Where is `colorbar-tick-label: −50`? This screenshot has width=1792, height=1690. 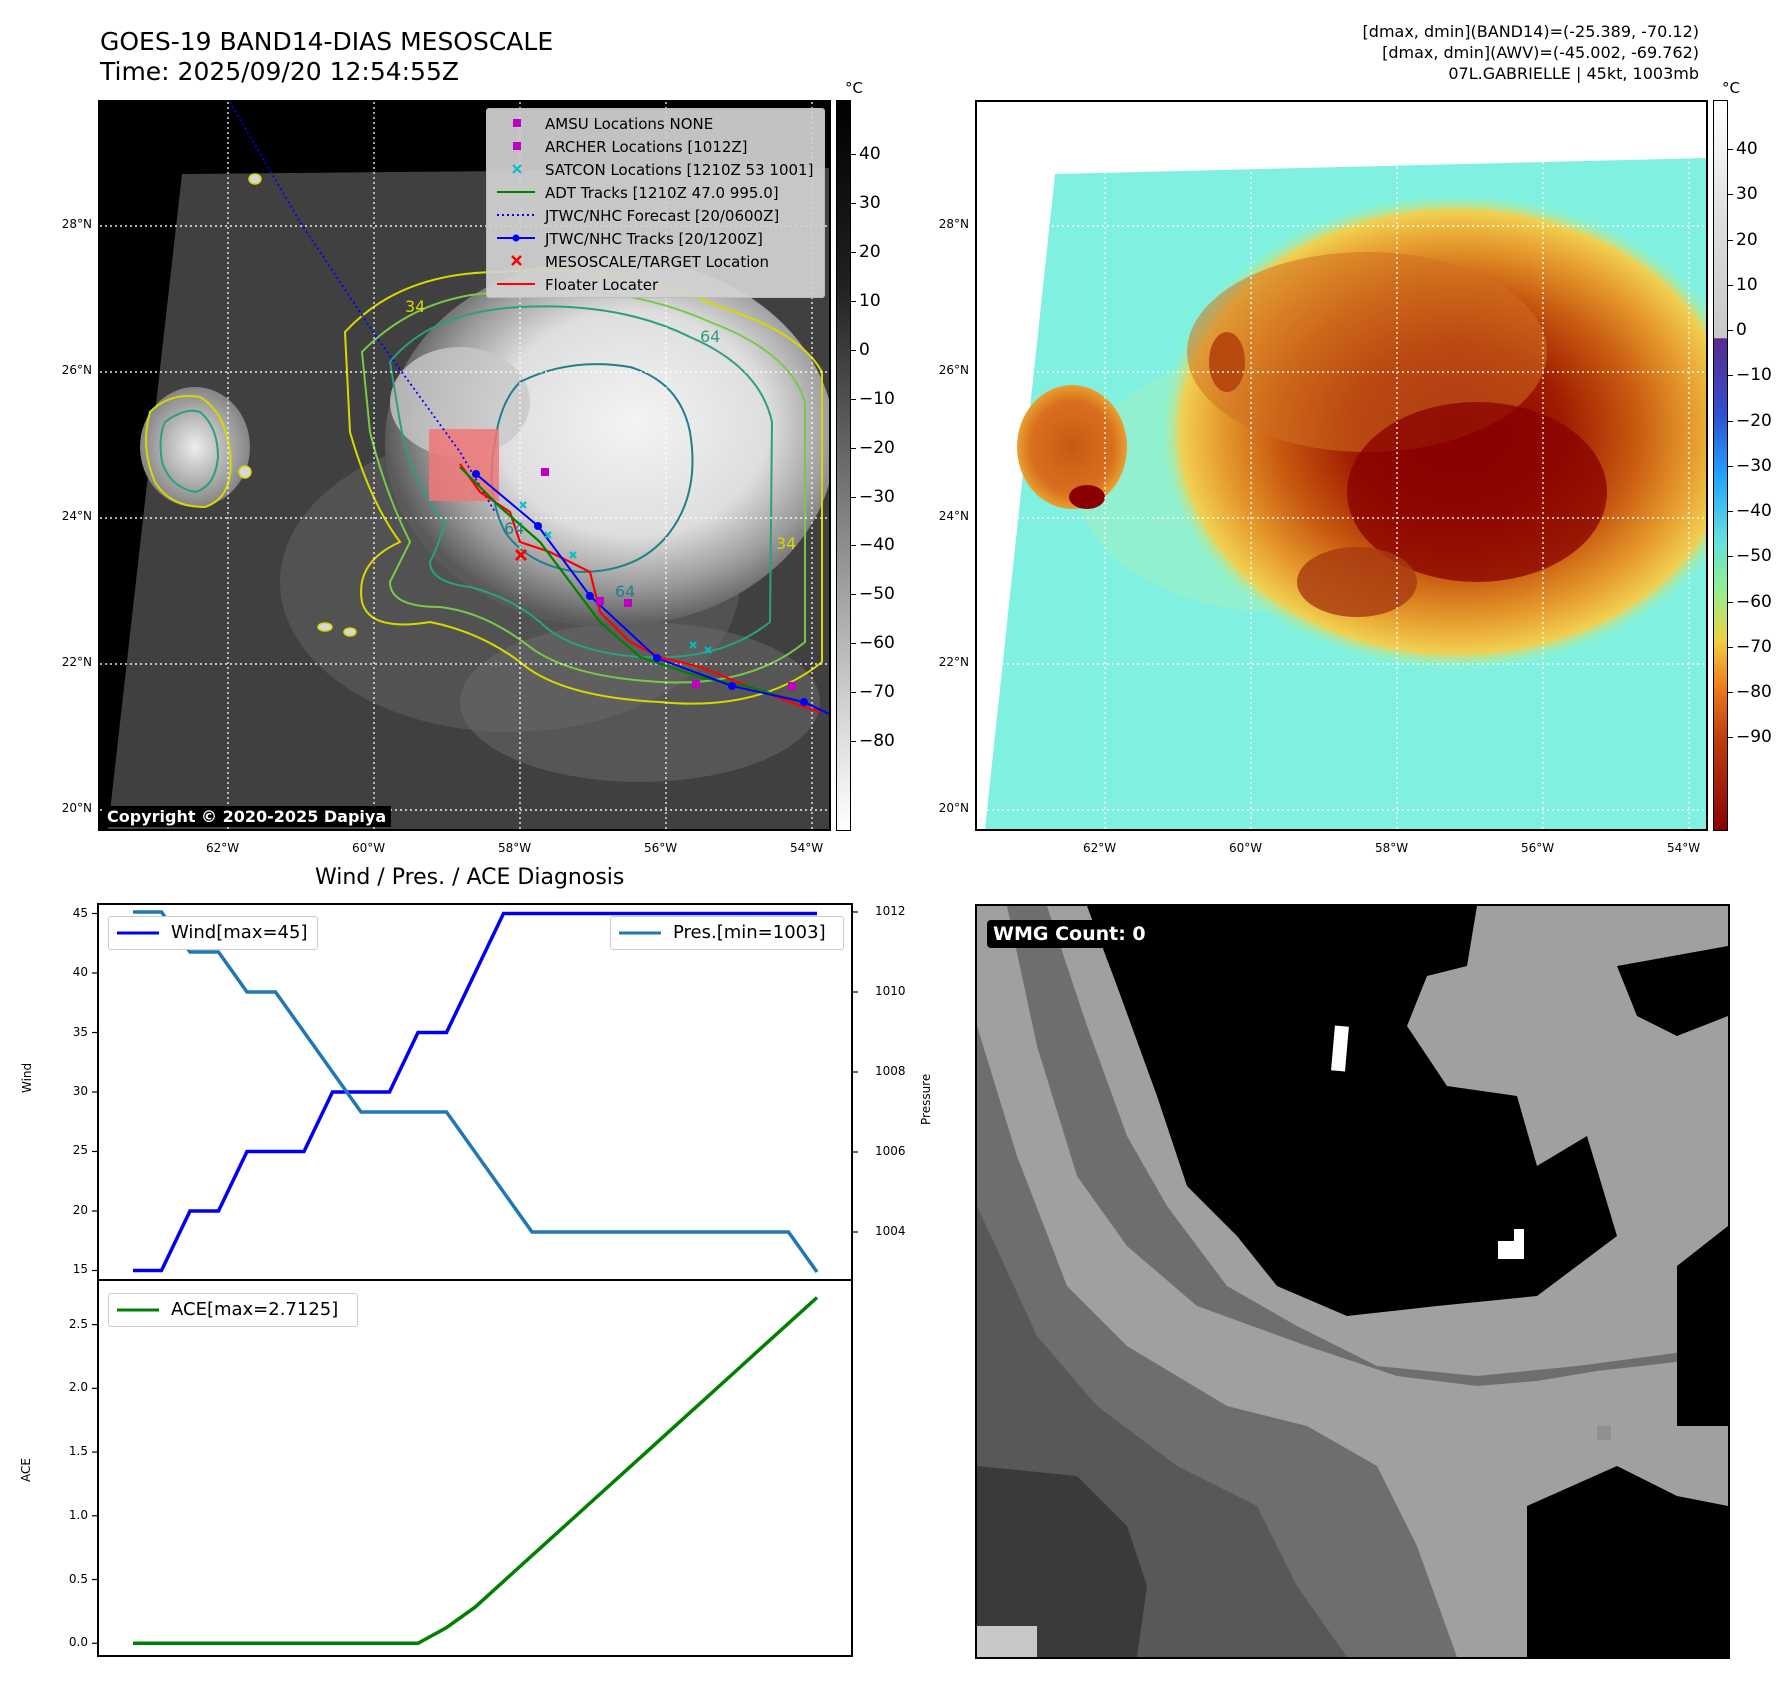 colorbar-tick-label: −50 is located at coordinates (1754, 556).